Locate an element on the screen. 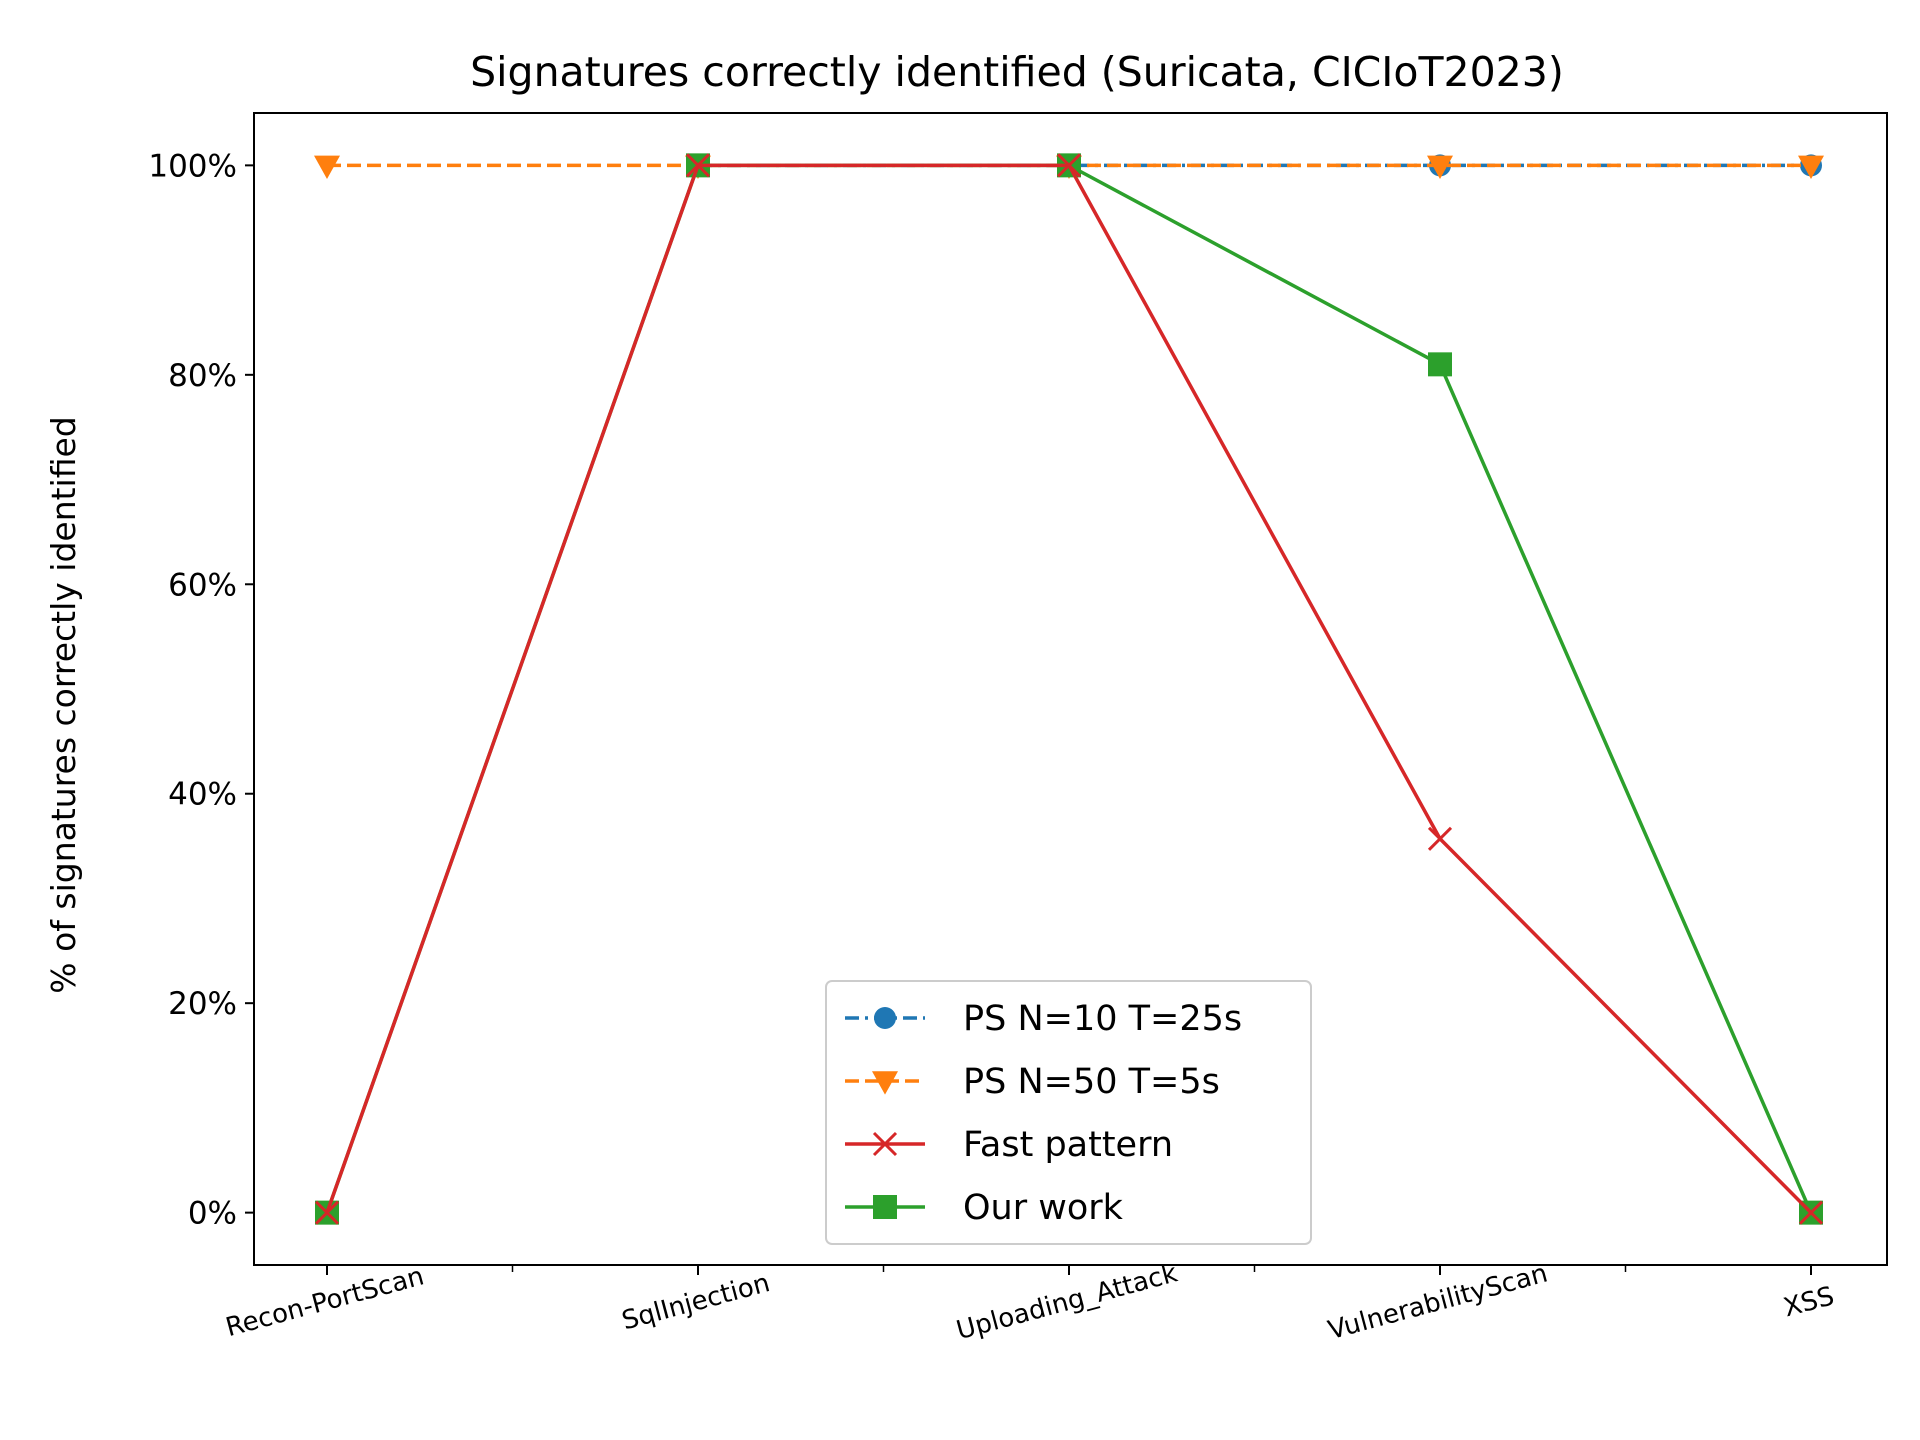  x-tick-label-1: SqlInjection is located at coordinates (696, 1302).